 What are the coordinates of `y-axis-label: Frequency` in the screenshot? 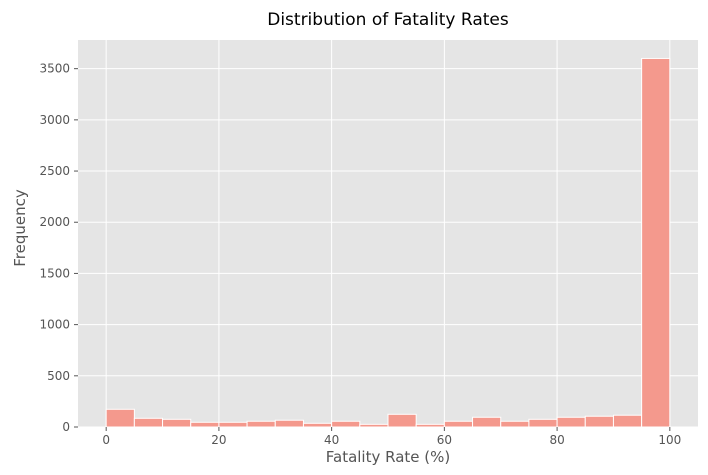 It's located at (20, 228).